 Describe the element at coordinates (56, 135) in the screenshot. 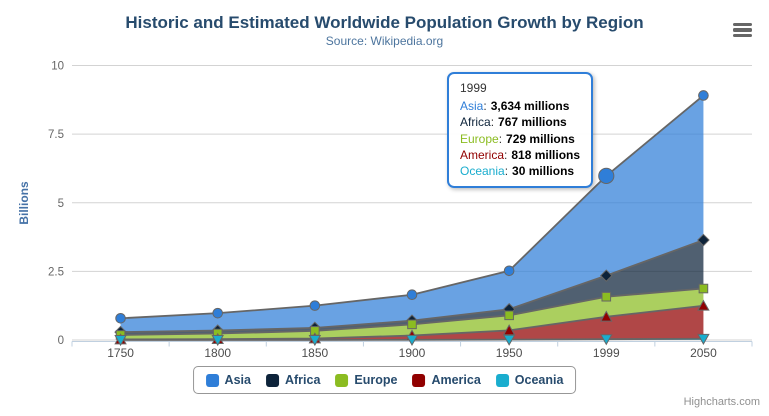

I see `y-axis-label: 7.5` at that location.